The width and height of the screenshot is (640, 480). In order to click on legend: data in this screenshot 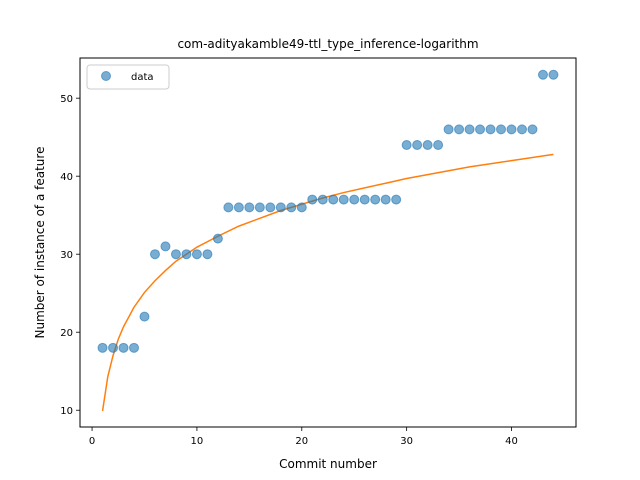, I will do `click(128, 77)`.